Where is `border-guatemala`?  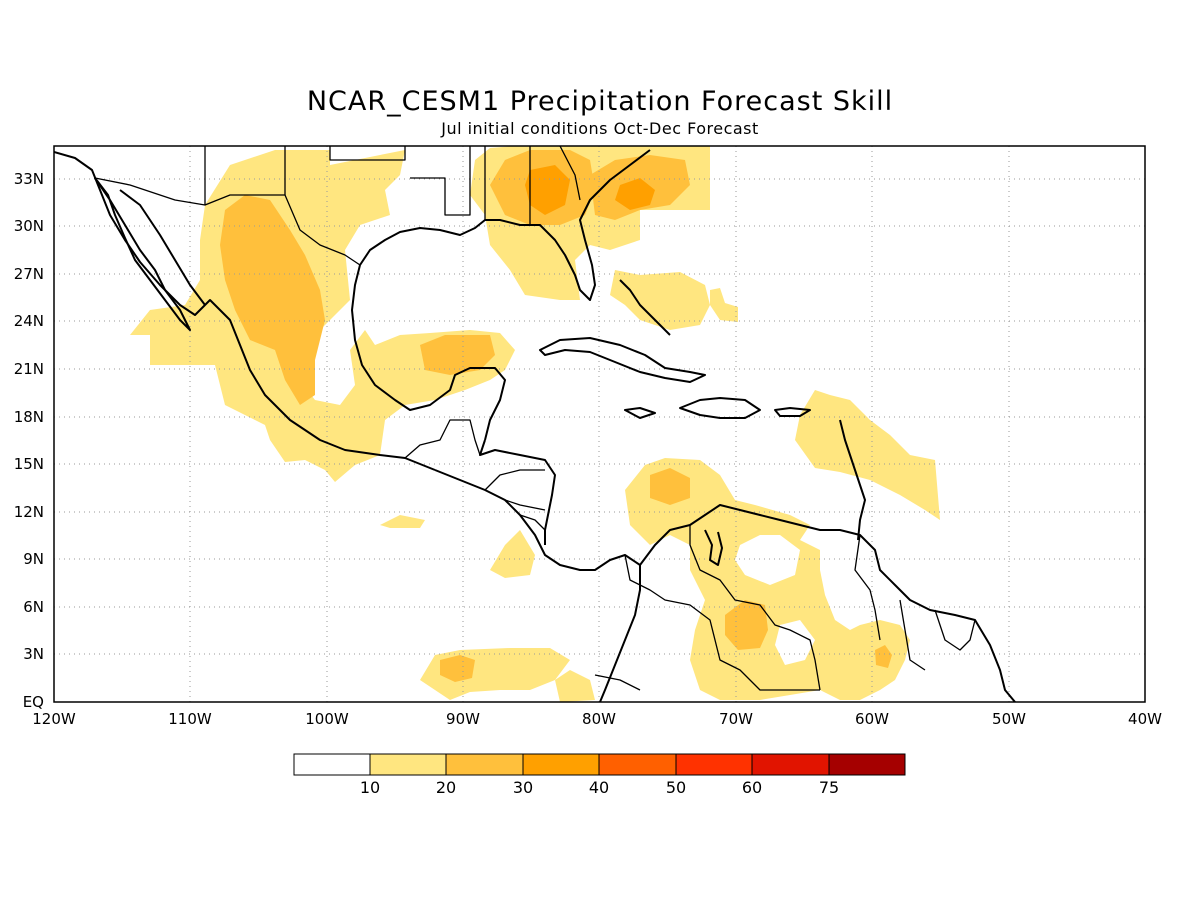 border-guatemala is located at coordinates (442, 439).